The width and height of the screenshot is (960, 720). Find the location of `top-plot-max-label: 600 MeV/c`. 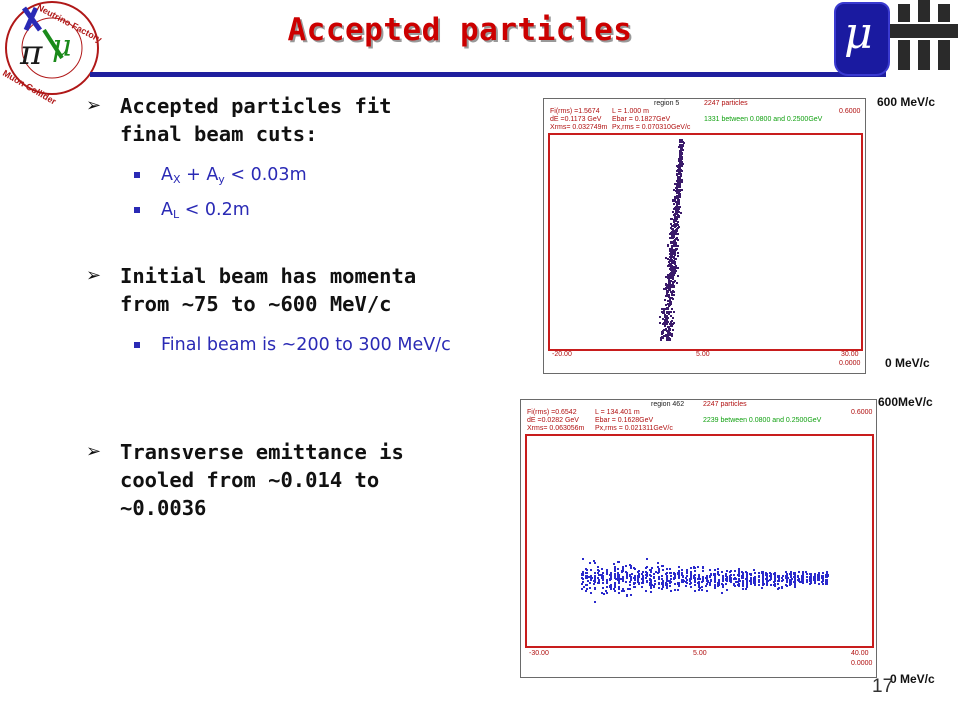

top-plot-max-label: 600 MeV/c is located at coordinates (906, 102).